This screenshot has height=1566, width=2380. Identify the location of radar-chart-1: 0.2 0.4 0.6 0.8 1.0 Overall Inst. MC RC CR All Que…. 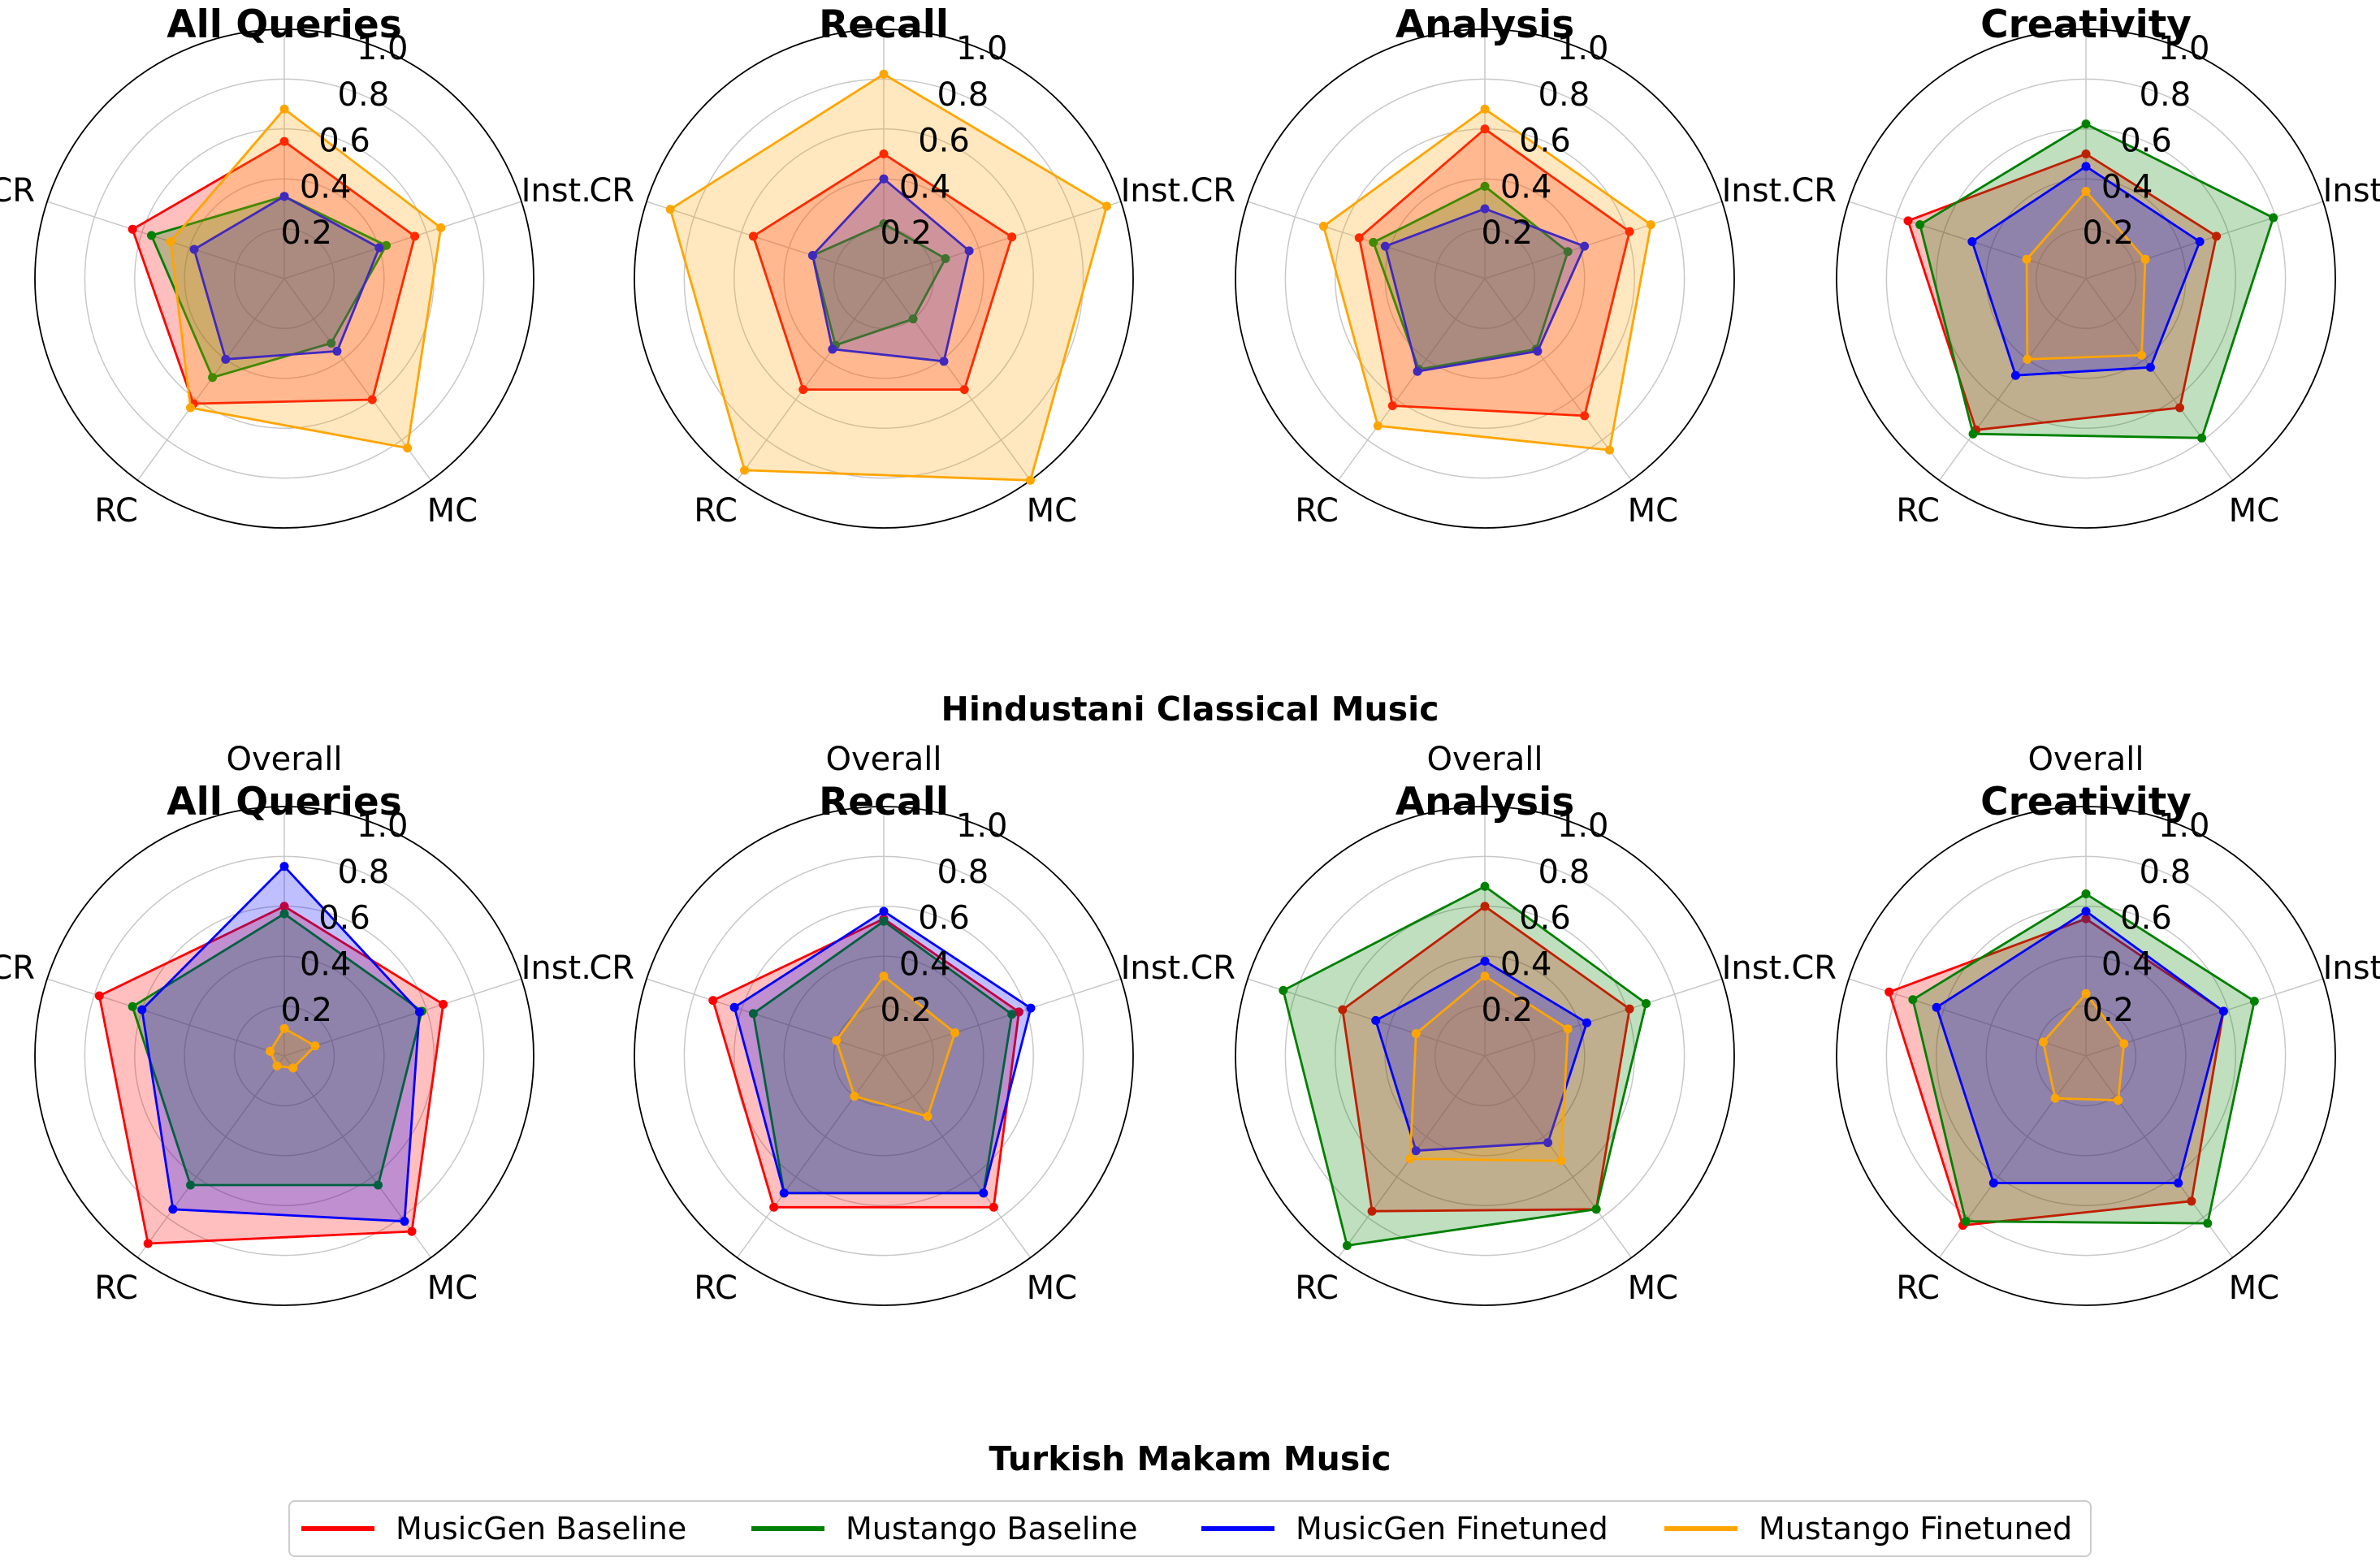
(295, 265).